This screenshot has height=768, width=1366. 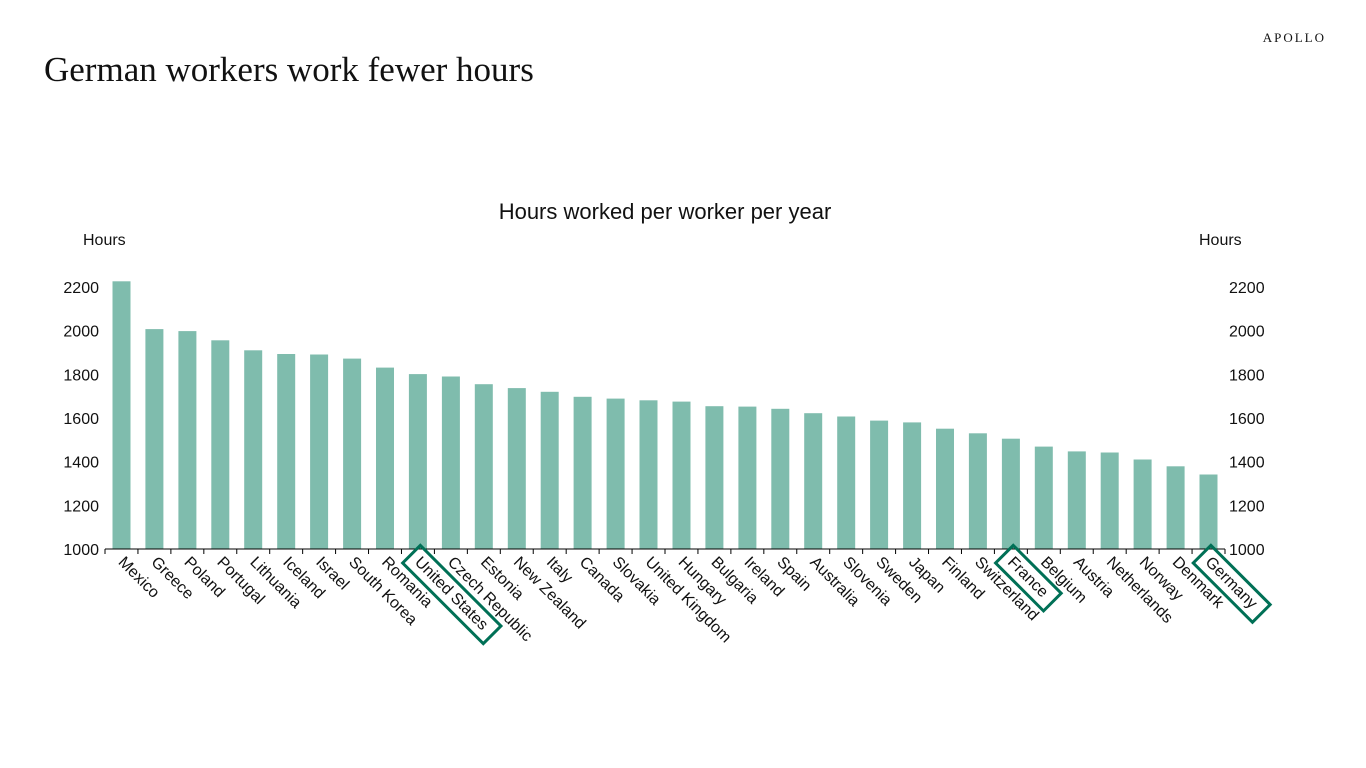 I want to click on bar-spain, so click(x=780, y=478).